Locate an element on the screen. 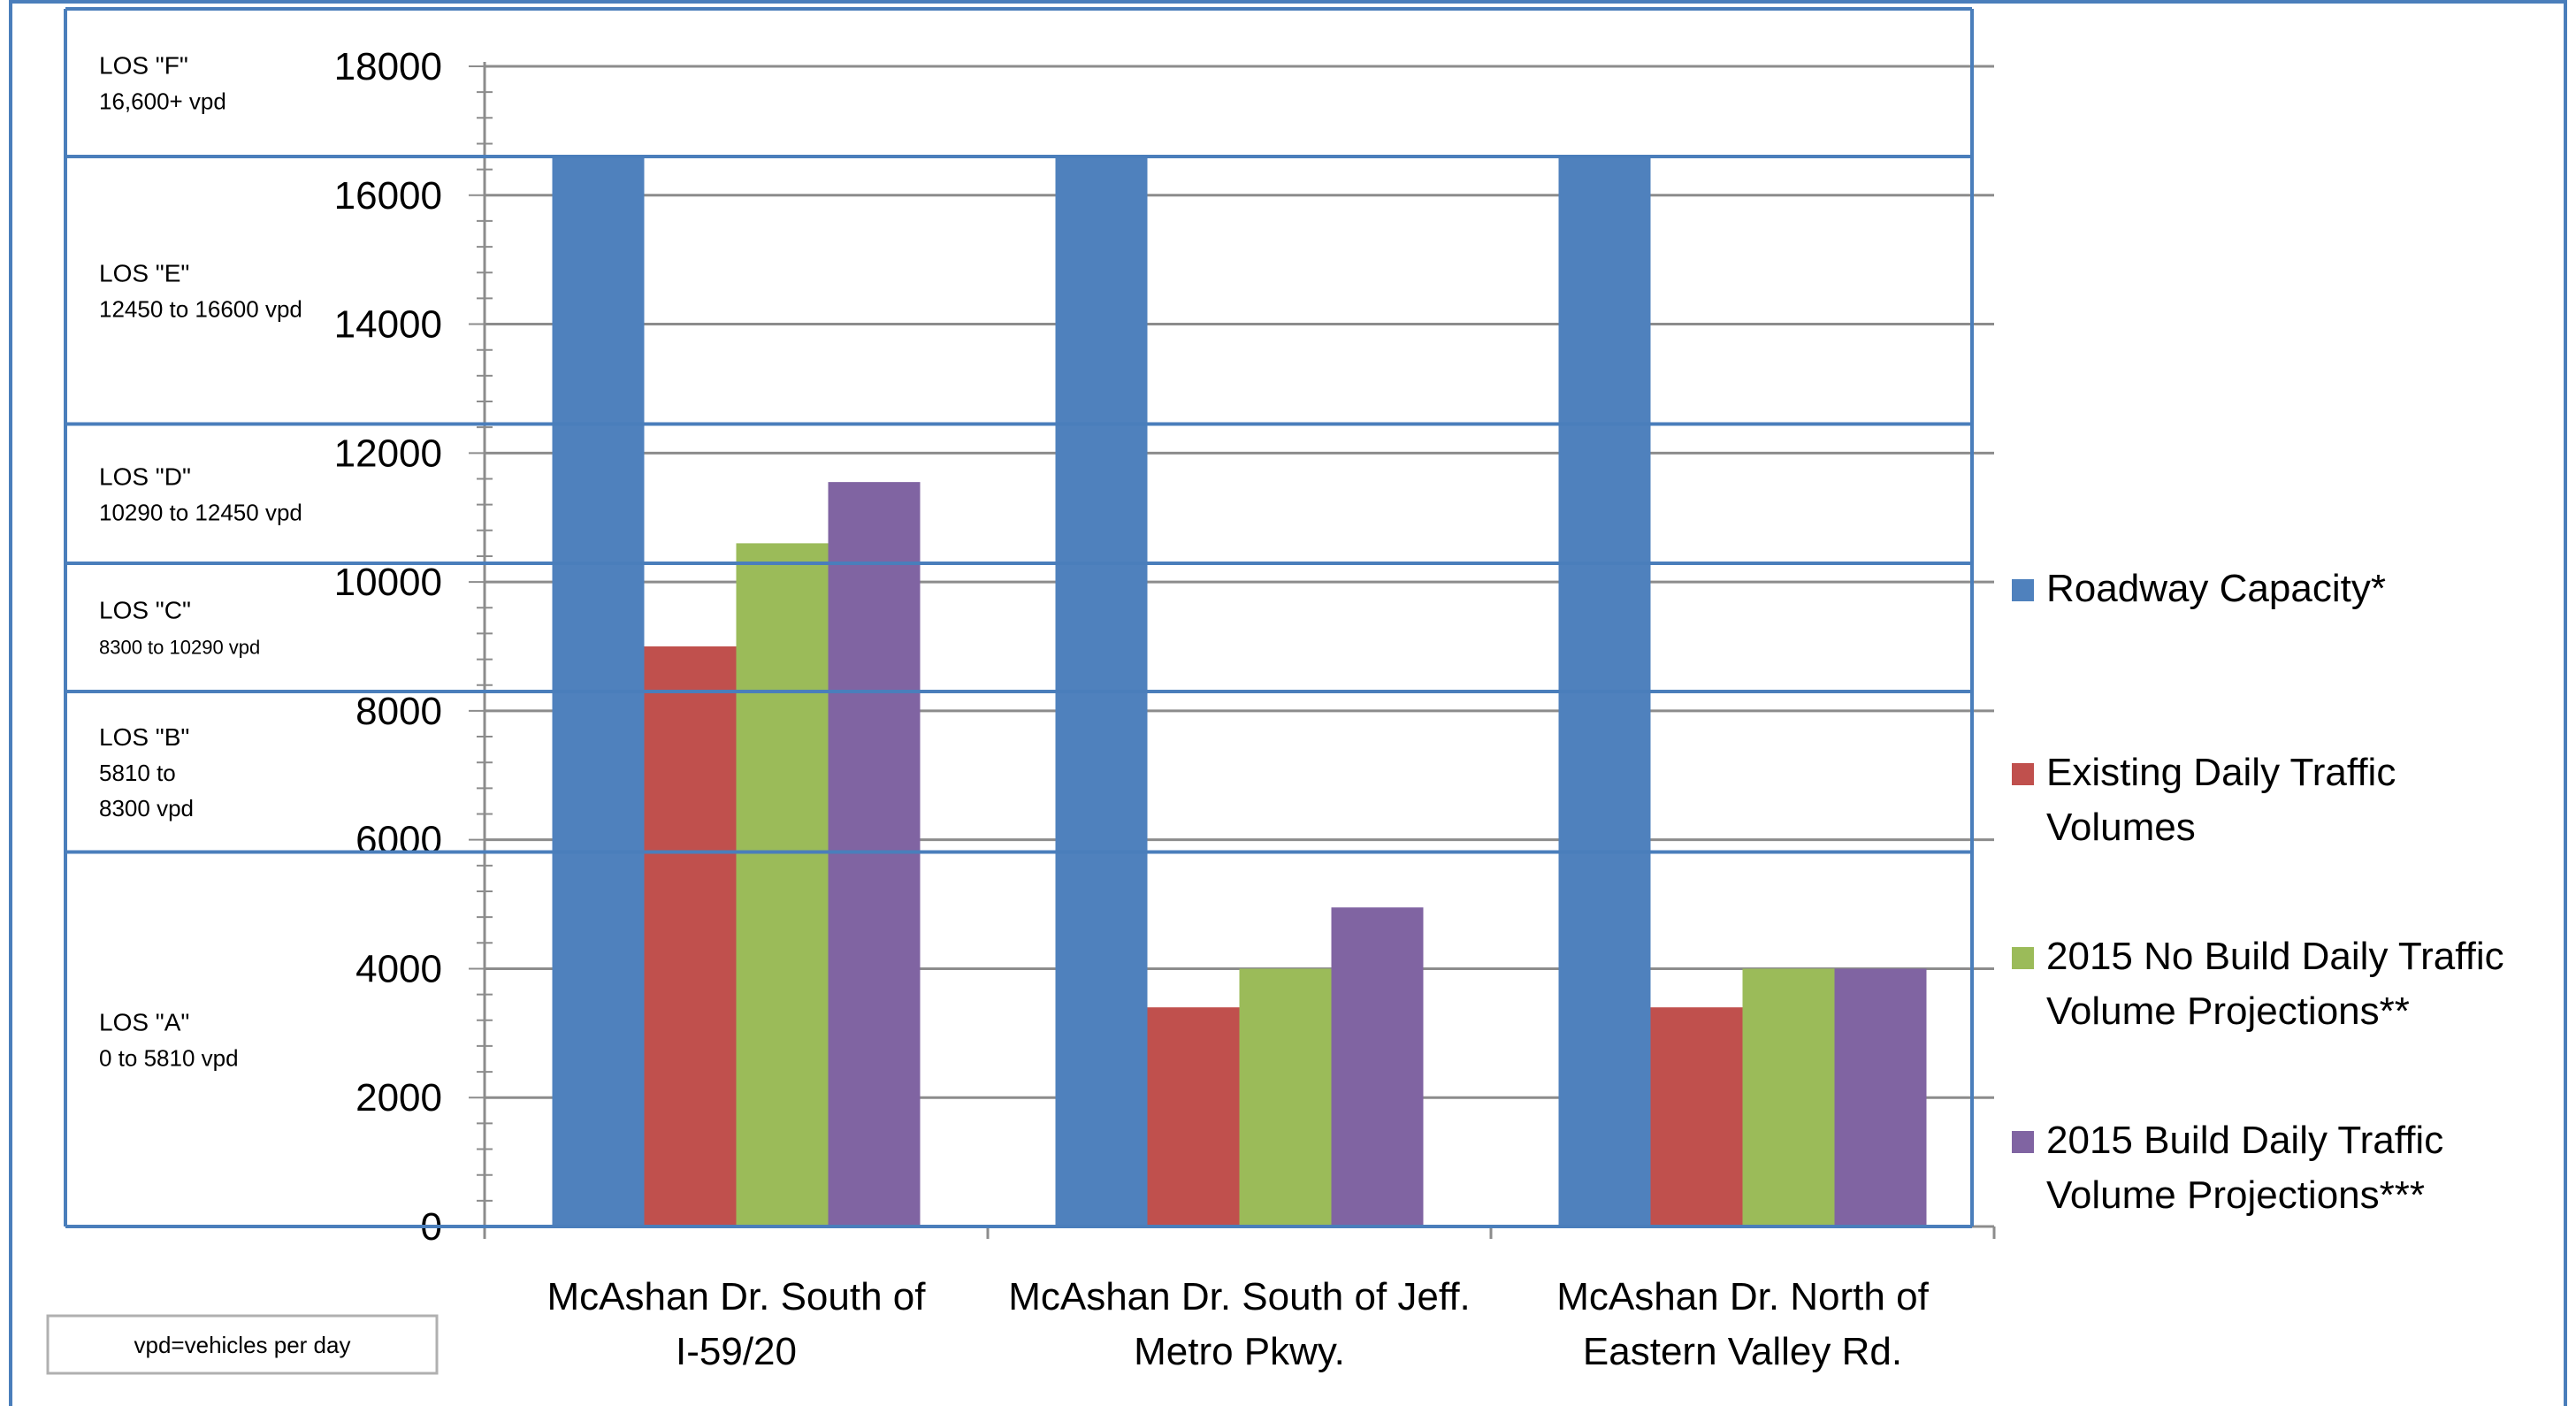 The height and width of the screenshot is (1406, 2576). legend-label: Existing Daily Traffic is located at coordinates (2221, 773).